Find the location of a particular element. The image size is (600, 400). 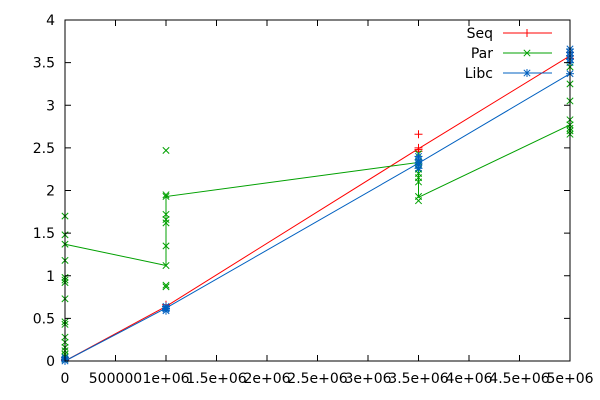

x-tick-label: 500000 is located at coordinates (115, 379).